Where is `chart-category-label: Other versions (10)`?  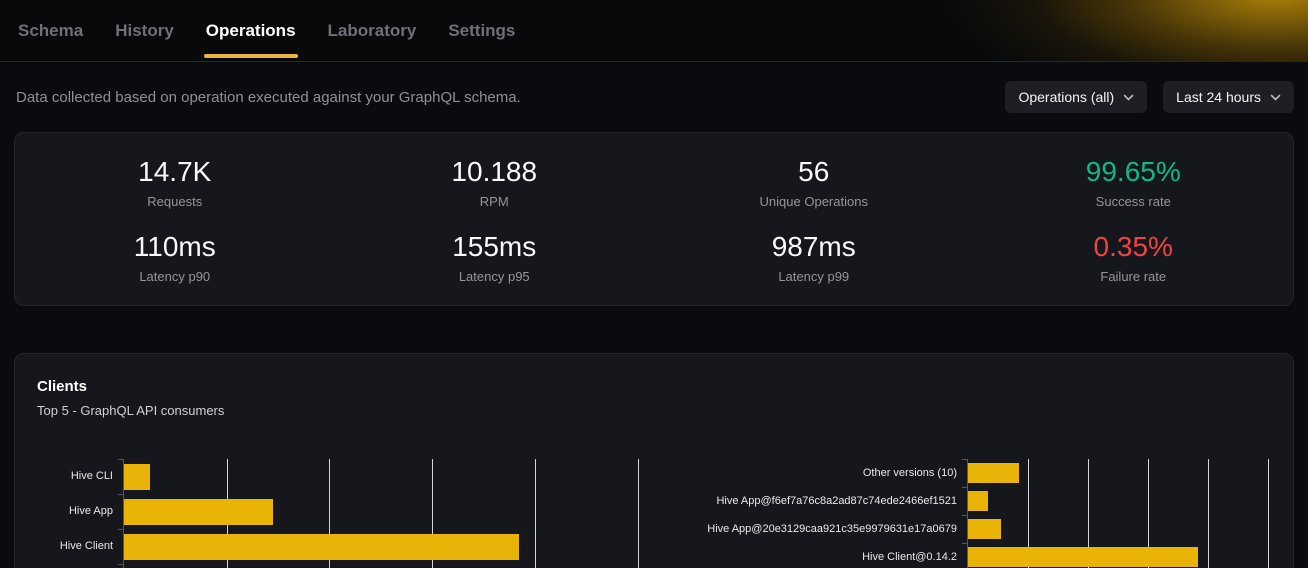 chart-category-label: Other versions (10) is located at coordinates (909, 473).